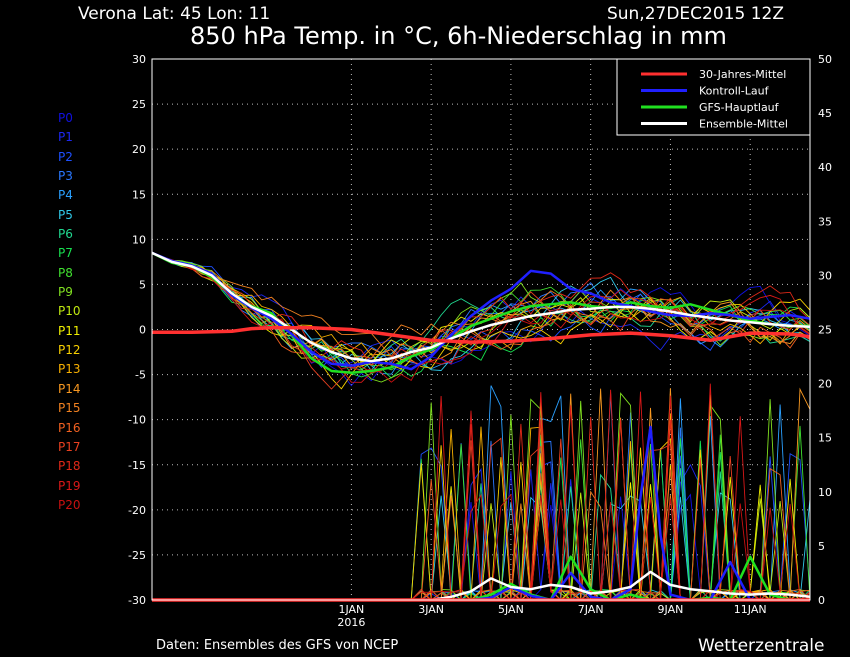 This screenshot has height=657, width=850. What do you see at coordinates (821, 546) in the screenshot?
I see `y-right-tick-label: 5` at bounding box center [821, 546].